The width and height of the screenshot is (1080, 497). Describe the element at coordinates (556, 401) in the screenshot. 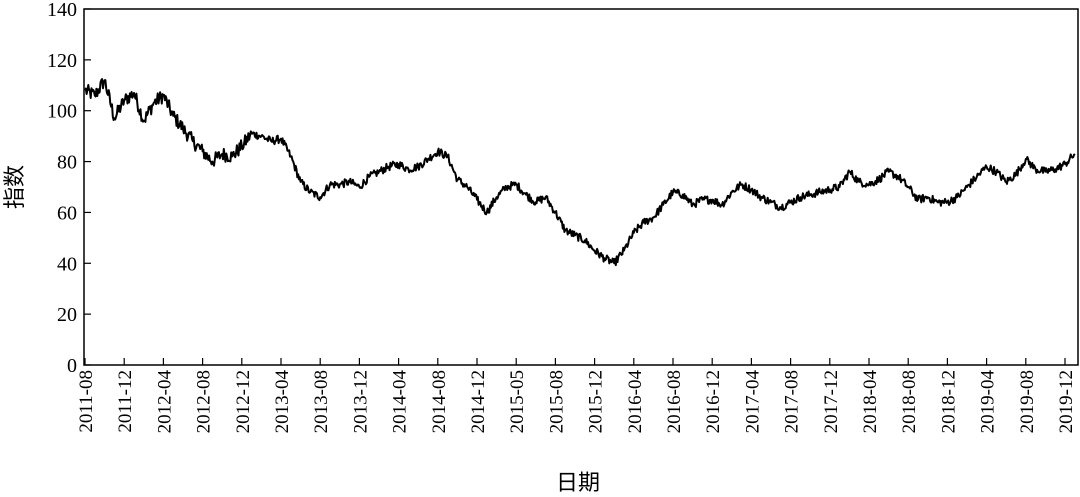

I see `x-tick-label: 2015-08` at that location.